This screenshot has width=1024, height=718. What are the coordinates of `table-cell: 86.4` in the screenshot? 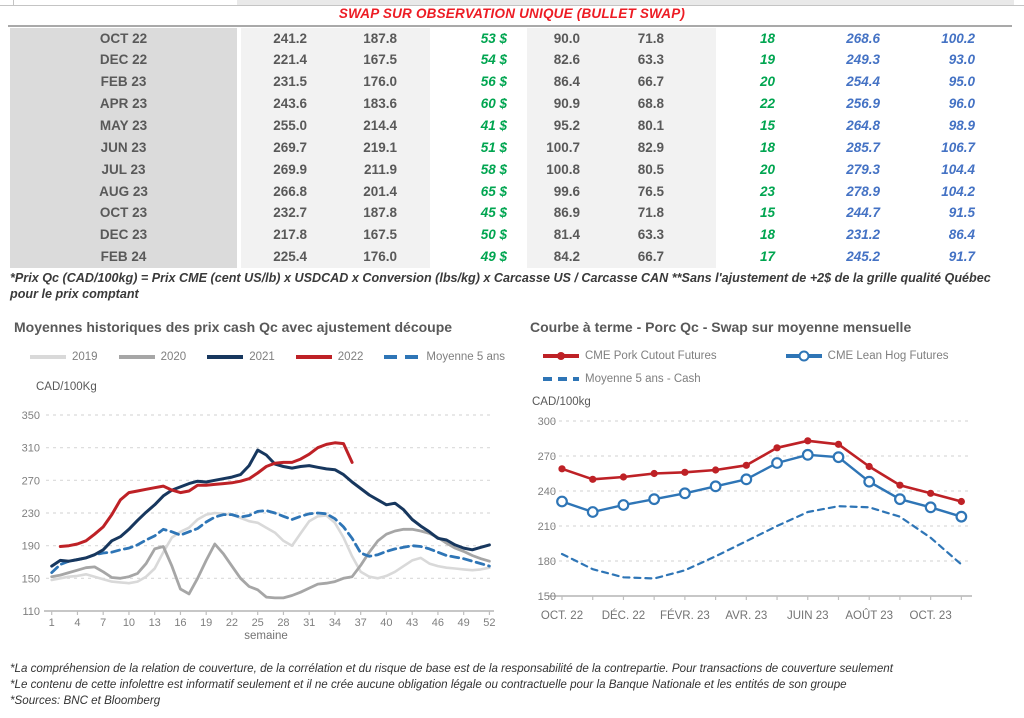 It's located at (566, 82).